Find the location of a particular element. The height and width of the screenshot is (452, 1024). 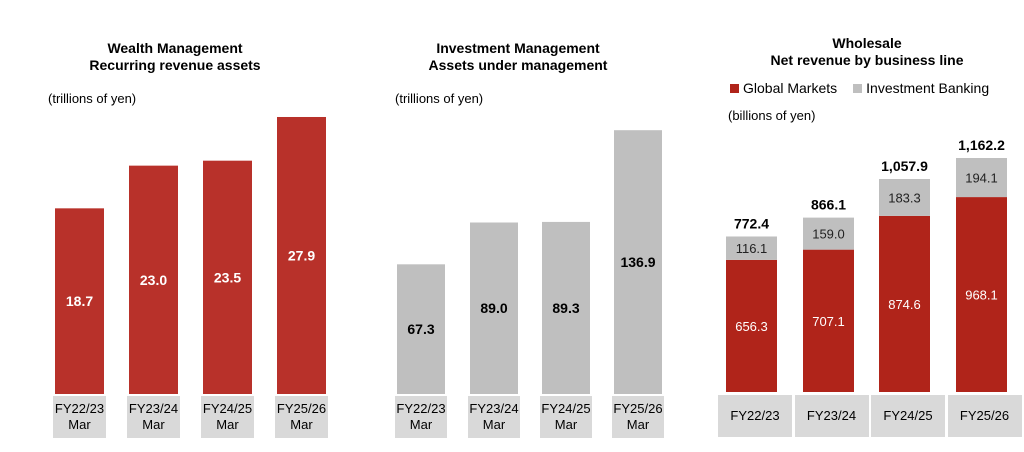

segment-label: 116.1 is located at coordinates (752, 248).